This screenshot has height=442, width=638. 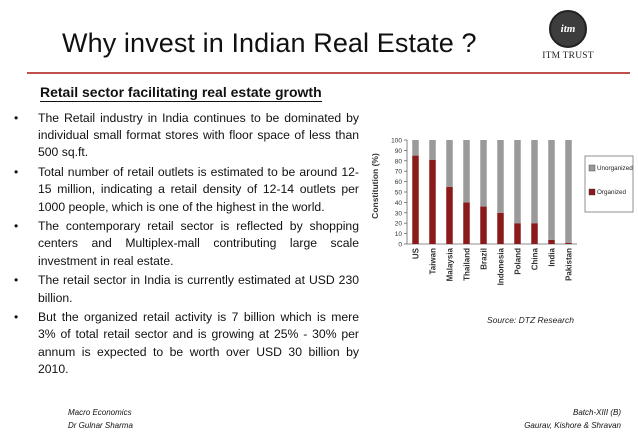 What do you see at coordinates (572, 425) in the screenshot?
I see `footer-authors: Gaurav, Kishore & Shravan` at bounding box center [572, 425].